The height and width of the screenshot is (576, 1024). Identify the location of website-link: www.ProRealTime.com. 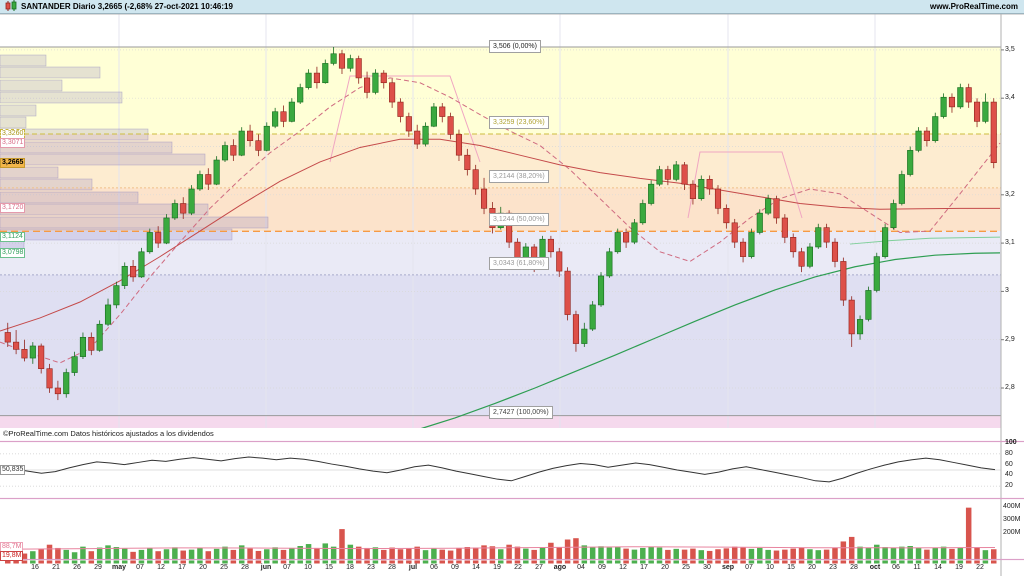
(973, 6).